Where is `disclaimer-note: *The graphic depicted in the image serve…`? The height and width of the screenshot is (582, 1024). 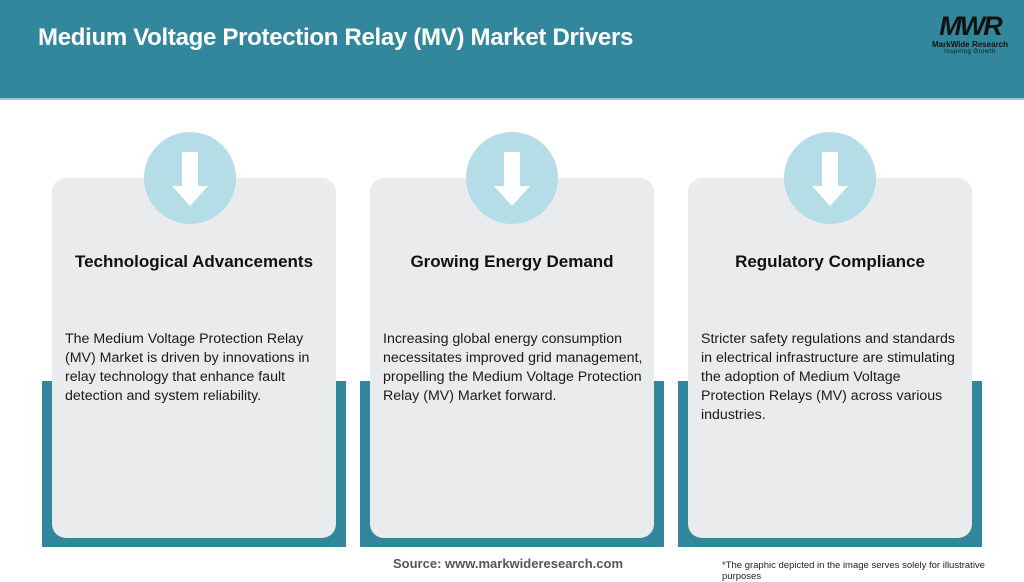
disclaimer-note: *The graphic depicted in the image serve… is located at coordinates (853, 571).